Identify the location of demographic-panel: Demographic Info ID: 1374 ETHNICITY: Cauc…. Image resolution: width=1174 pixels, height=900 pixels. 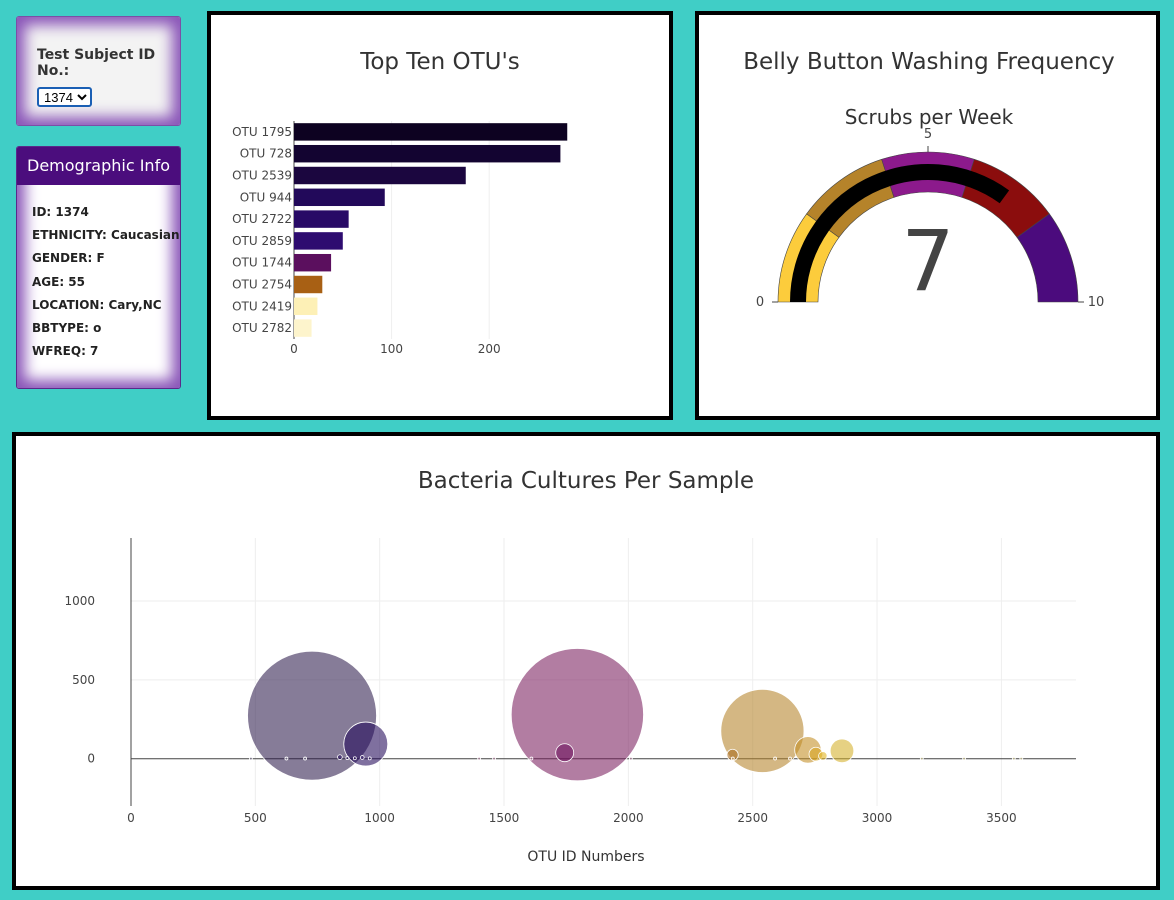
(98, 267).